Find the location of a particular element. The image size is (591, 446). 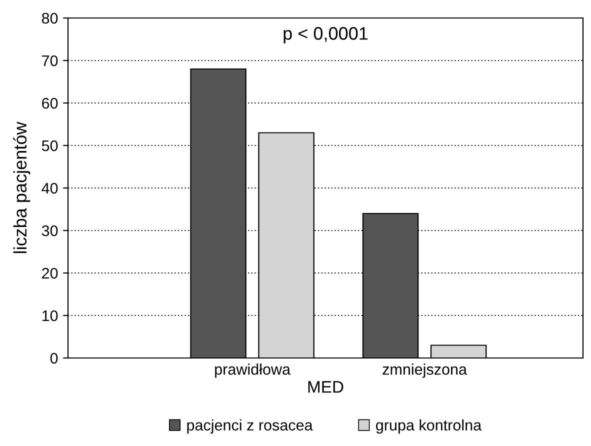

x-tick-label: zmniejszona is located at coordinates (424, 371).